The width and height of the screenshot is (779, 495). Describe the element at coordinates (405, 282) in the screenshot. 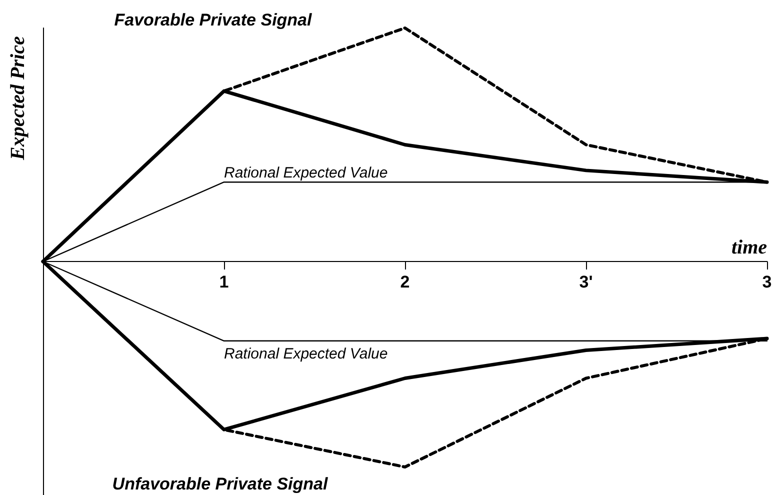

I see `x-tick-label: 2` at that location.